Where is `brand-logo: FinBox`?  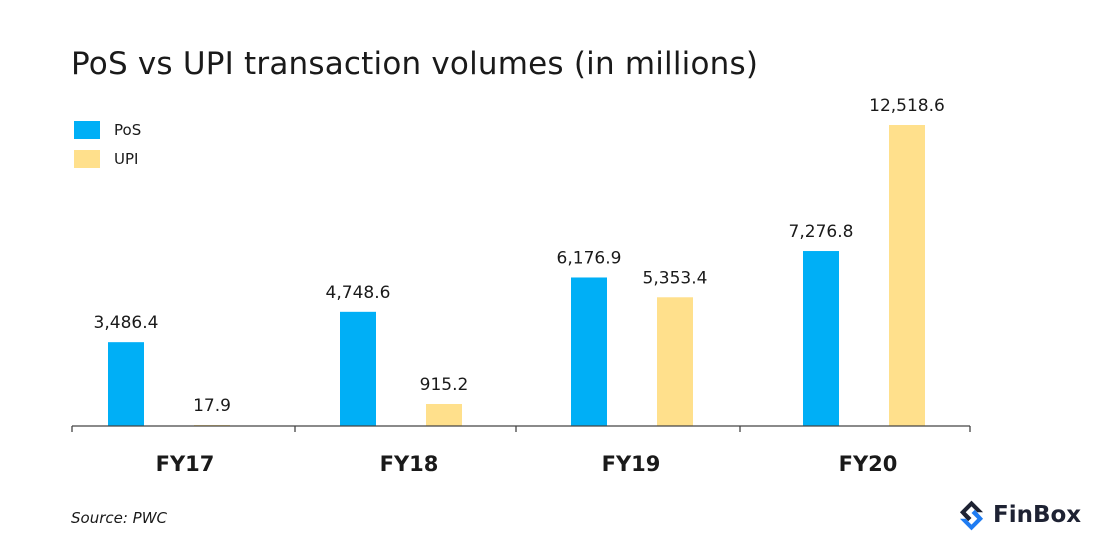 brand-logo: FinBox is located at coordinates (1018, 515).